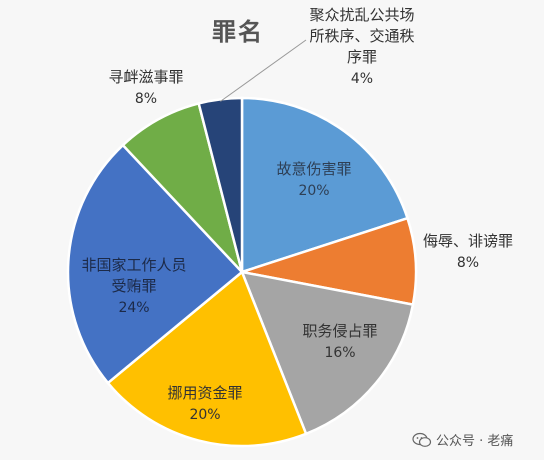 Image resolution: width=544 pixels, height=460 pixels. Describe the element at coordinates (362, 57) in the screenshot. I see `slice-label: 序罪` at that location.